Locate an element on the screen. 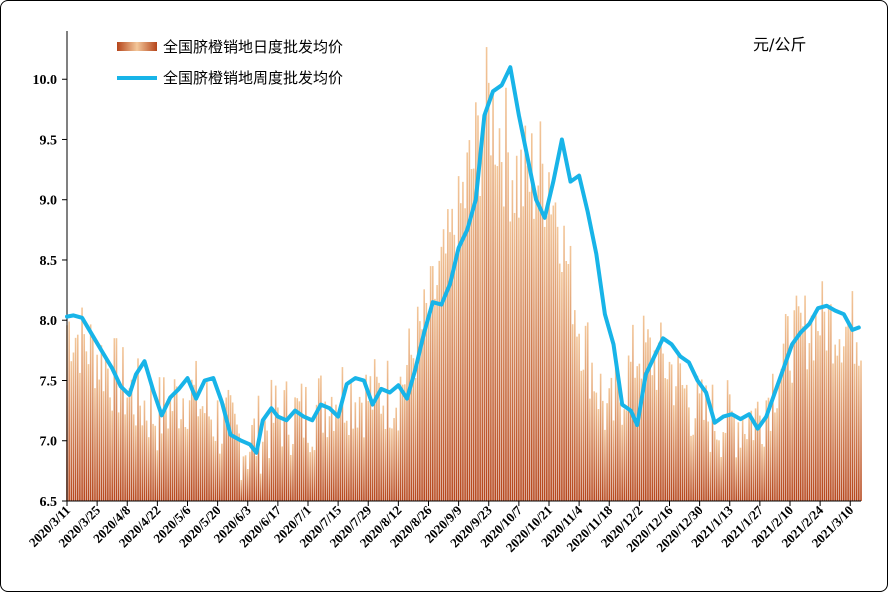 The image size is (888, 592). y-tick-label: 7.0 is located at coordinates (49, 442).